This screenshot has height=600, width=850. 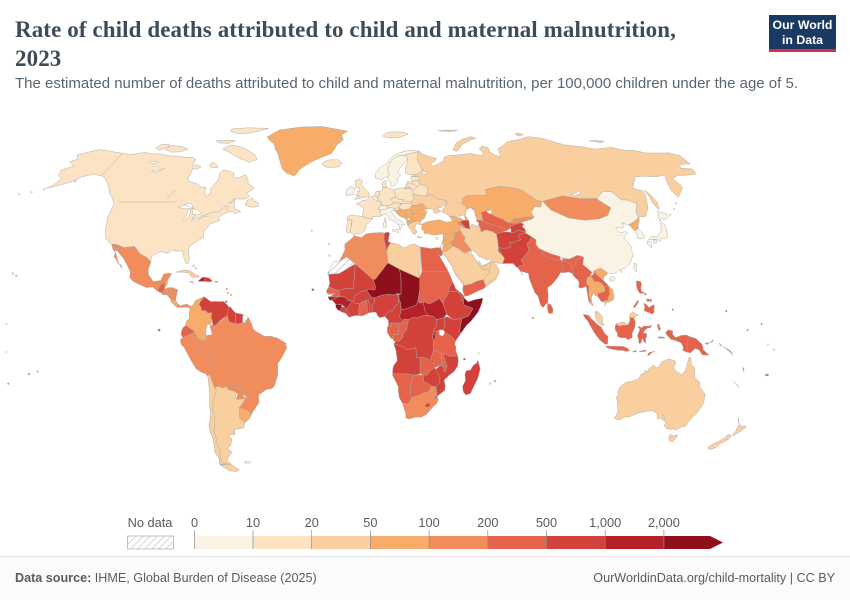 What do you see at coordinates (151, 522) in the screenshot?
I see `svg-text: No data` at bounding box center [151, 522].